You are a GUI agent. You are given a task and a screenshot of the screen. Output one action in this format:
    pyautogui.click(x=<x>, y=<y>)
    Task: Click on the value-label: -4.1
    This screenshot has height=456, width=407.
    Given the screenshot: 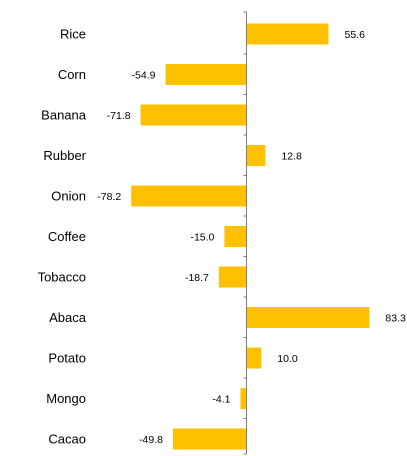 What is the action you would take?
    pyautogui.click(x=221, y=400)
    